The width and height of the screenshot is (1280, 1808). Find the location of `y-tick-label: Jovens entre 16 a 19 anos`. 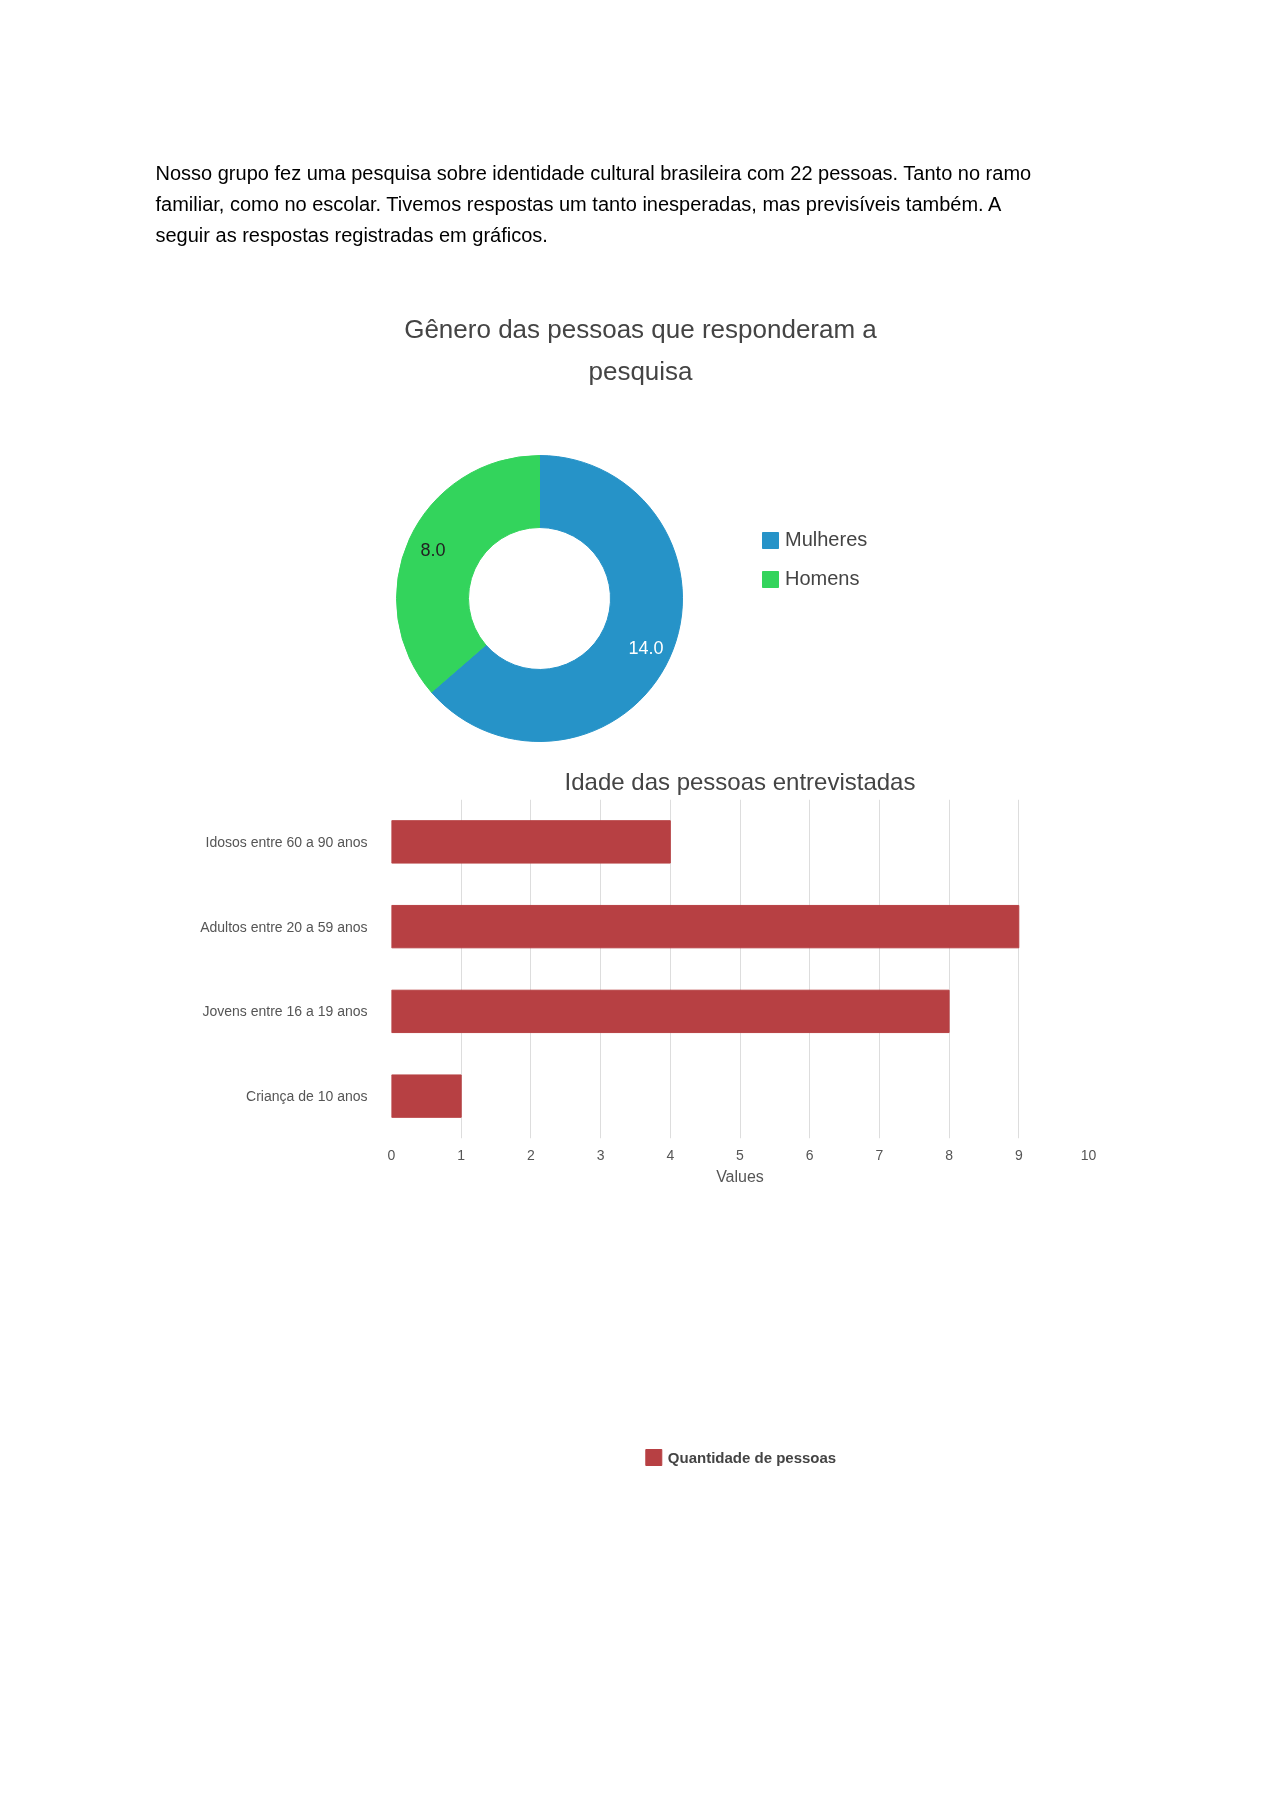

y-tick-label: Jovens entre 16 a 19 anos is located at coordinates (285, 1011).